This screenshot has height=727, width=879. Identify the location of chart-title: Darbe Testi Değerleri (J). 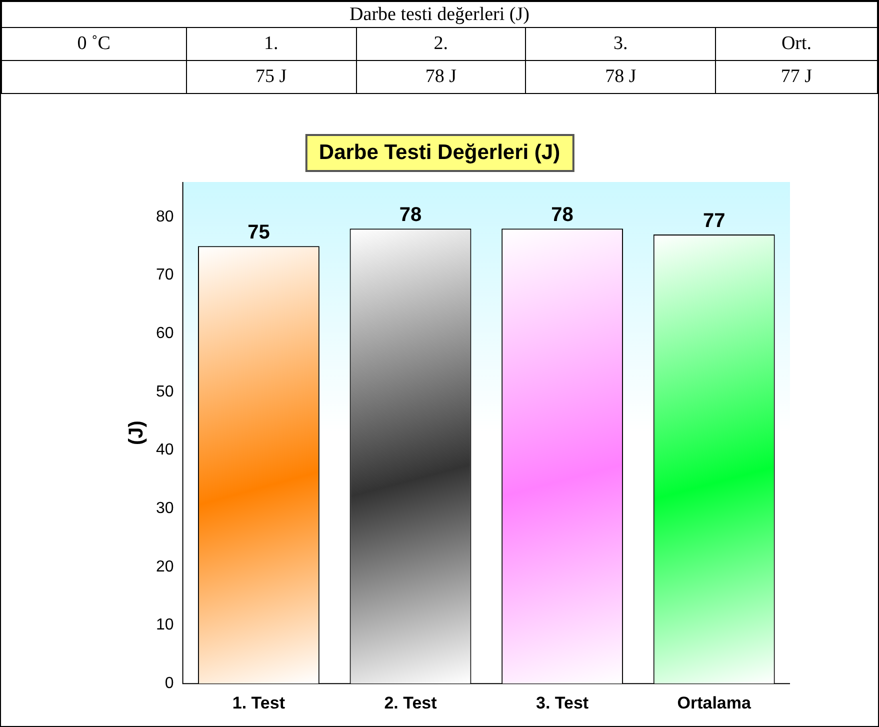
(439, 153).